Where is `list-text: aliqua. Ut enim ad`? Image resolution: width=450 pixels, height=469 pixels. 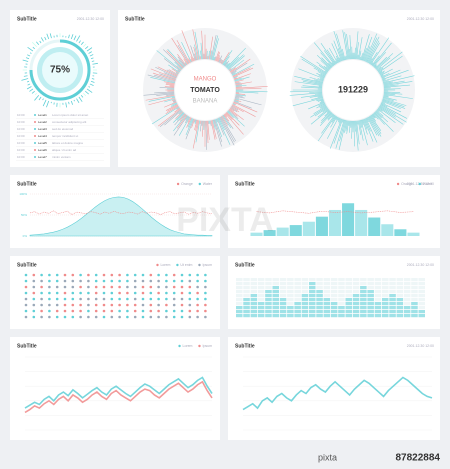
list-text: aliqua. Ut enim ad is located at coordinates (64, 150).